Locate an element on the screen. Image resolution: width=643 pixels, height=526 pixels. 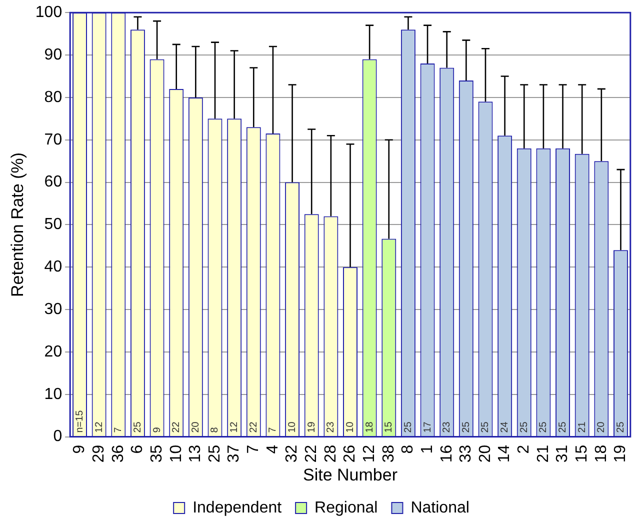
x-tick-label: 22 is located at coordinates (311, 453).